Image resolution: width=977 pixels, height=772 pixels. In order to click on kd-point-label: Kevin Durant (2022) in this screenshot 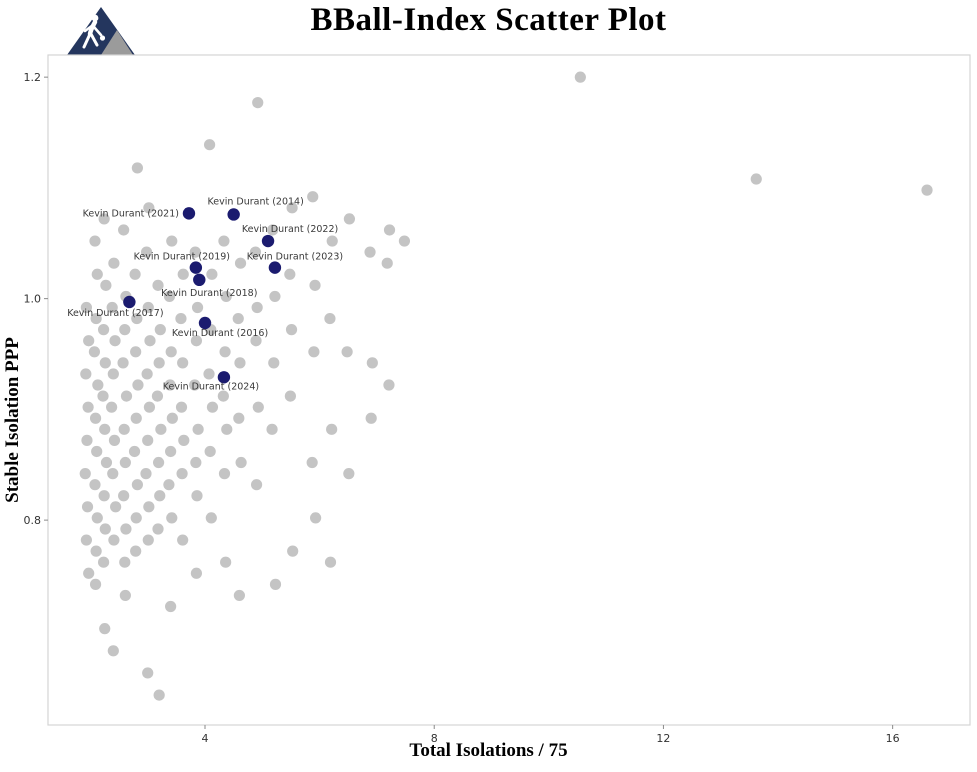, I will do `click(290, 229)`.